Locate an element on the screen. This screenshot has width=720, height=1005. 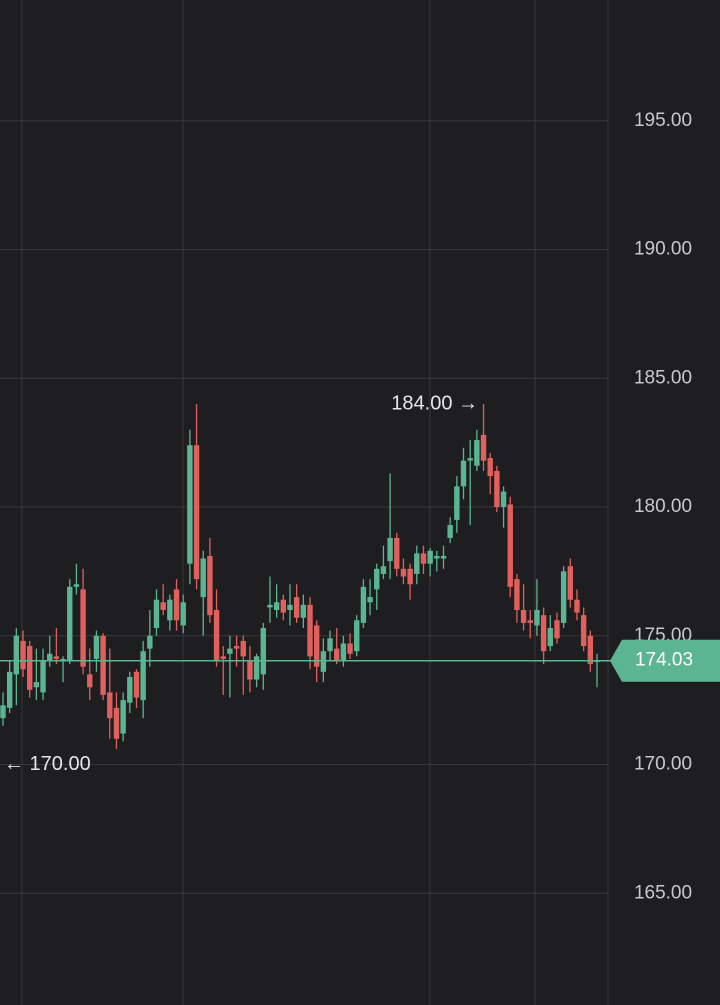
price-annotation: ← 170.00 is located at coordinates (47, 764).